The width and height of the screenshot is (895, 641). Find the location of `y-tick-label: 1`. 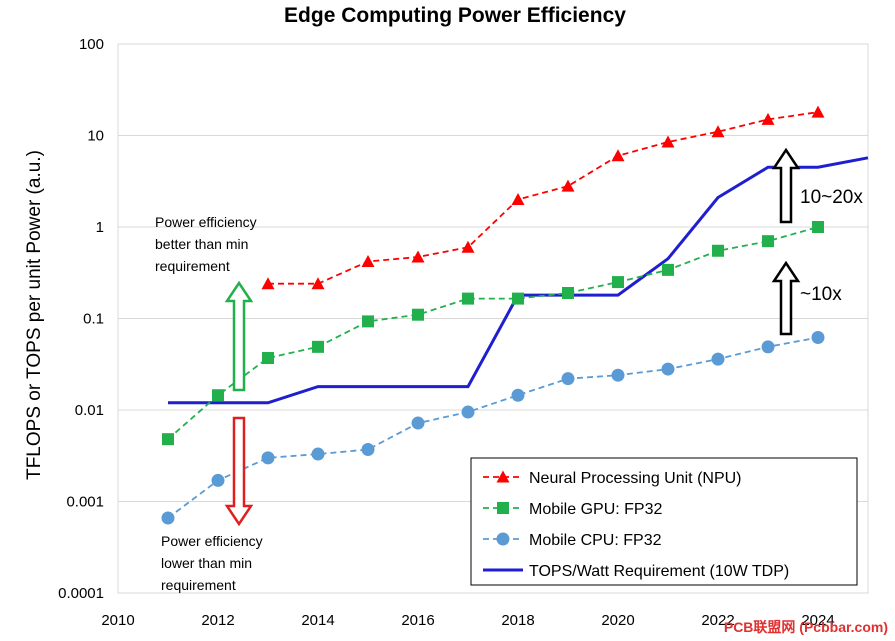

y-tick-label: 1 is located at coordinates (100, 227).